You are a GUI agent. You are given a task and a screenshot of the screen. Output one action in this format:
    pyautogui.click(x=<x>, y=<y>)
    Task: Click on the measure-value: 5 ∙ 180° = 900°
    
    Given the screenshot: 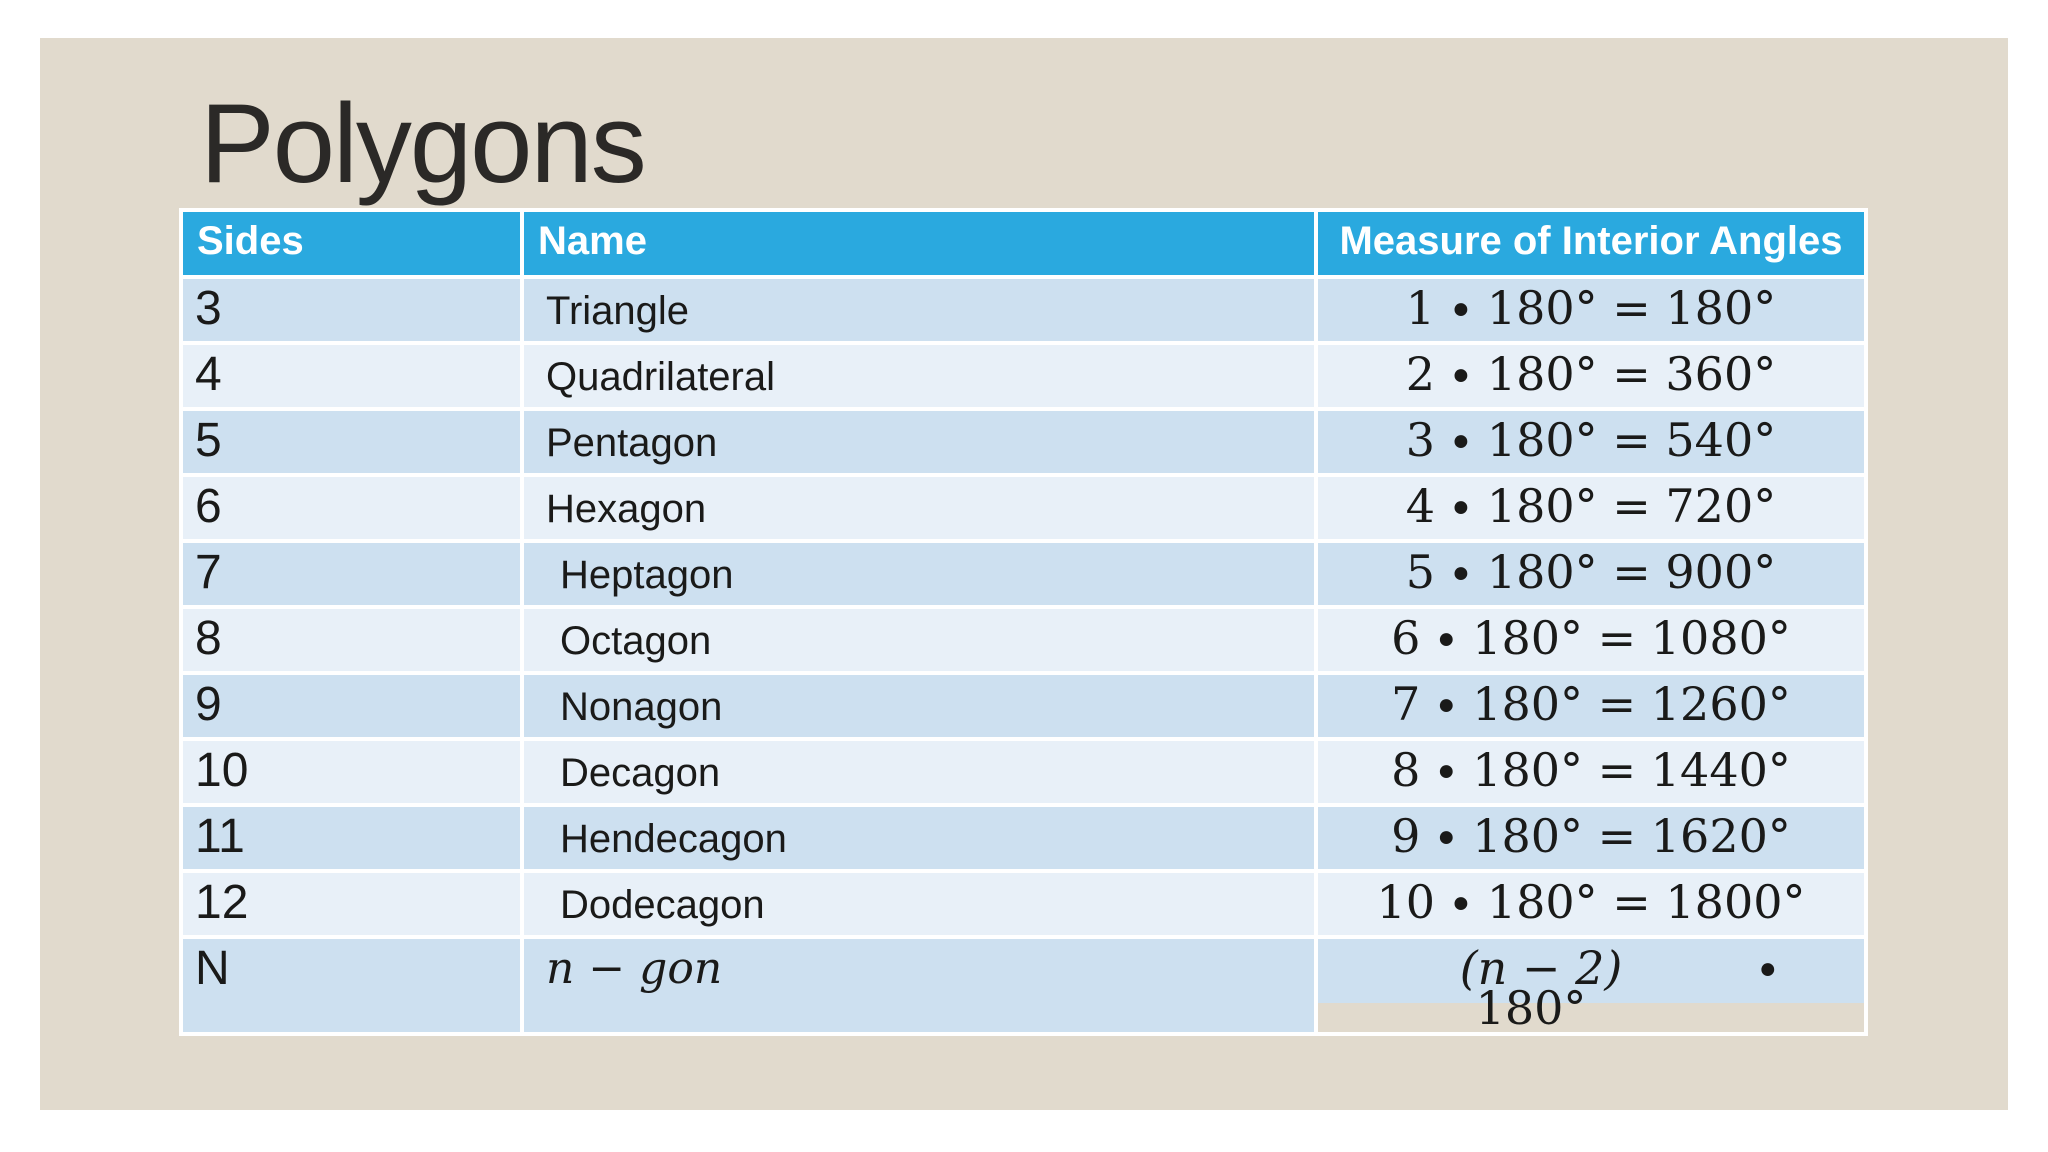 What is the action you would take?
    pyautogui.click(x=1591, y=572)
    